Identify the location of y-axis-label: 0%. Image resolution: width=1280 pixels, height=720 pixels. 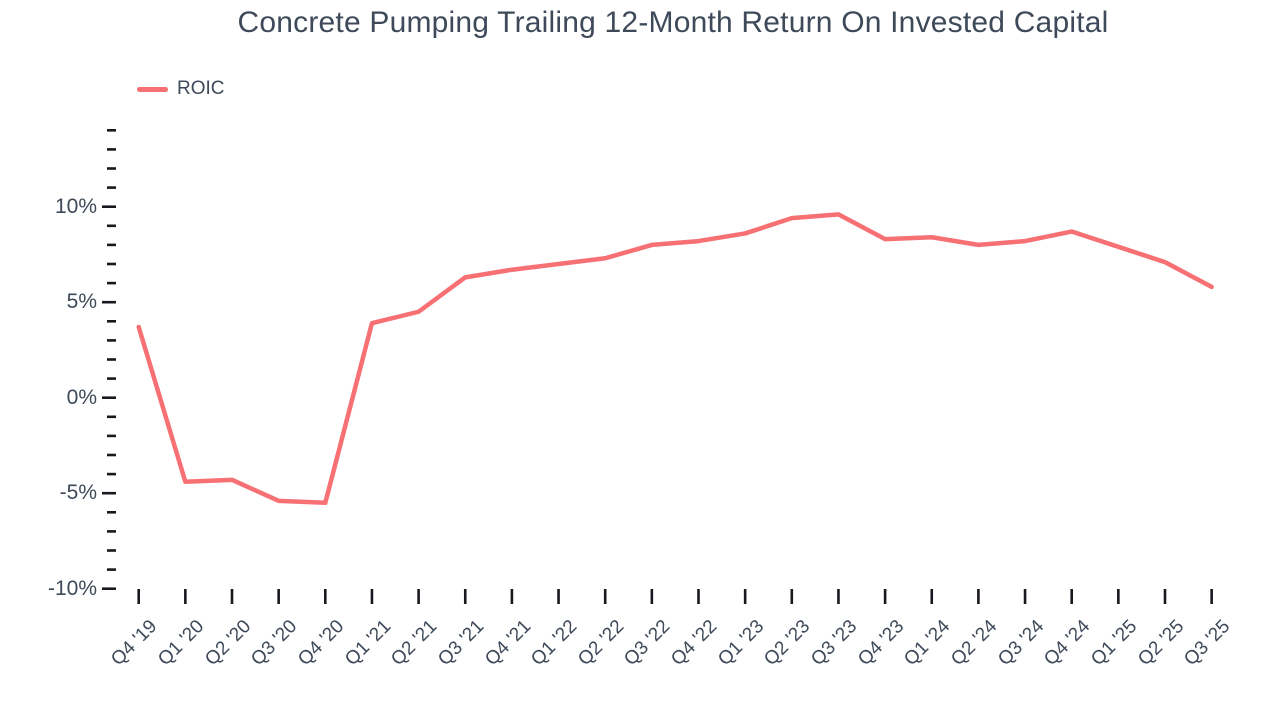
(81, 397).